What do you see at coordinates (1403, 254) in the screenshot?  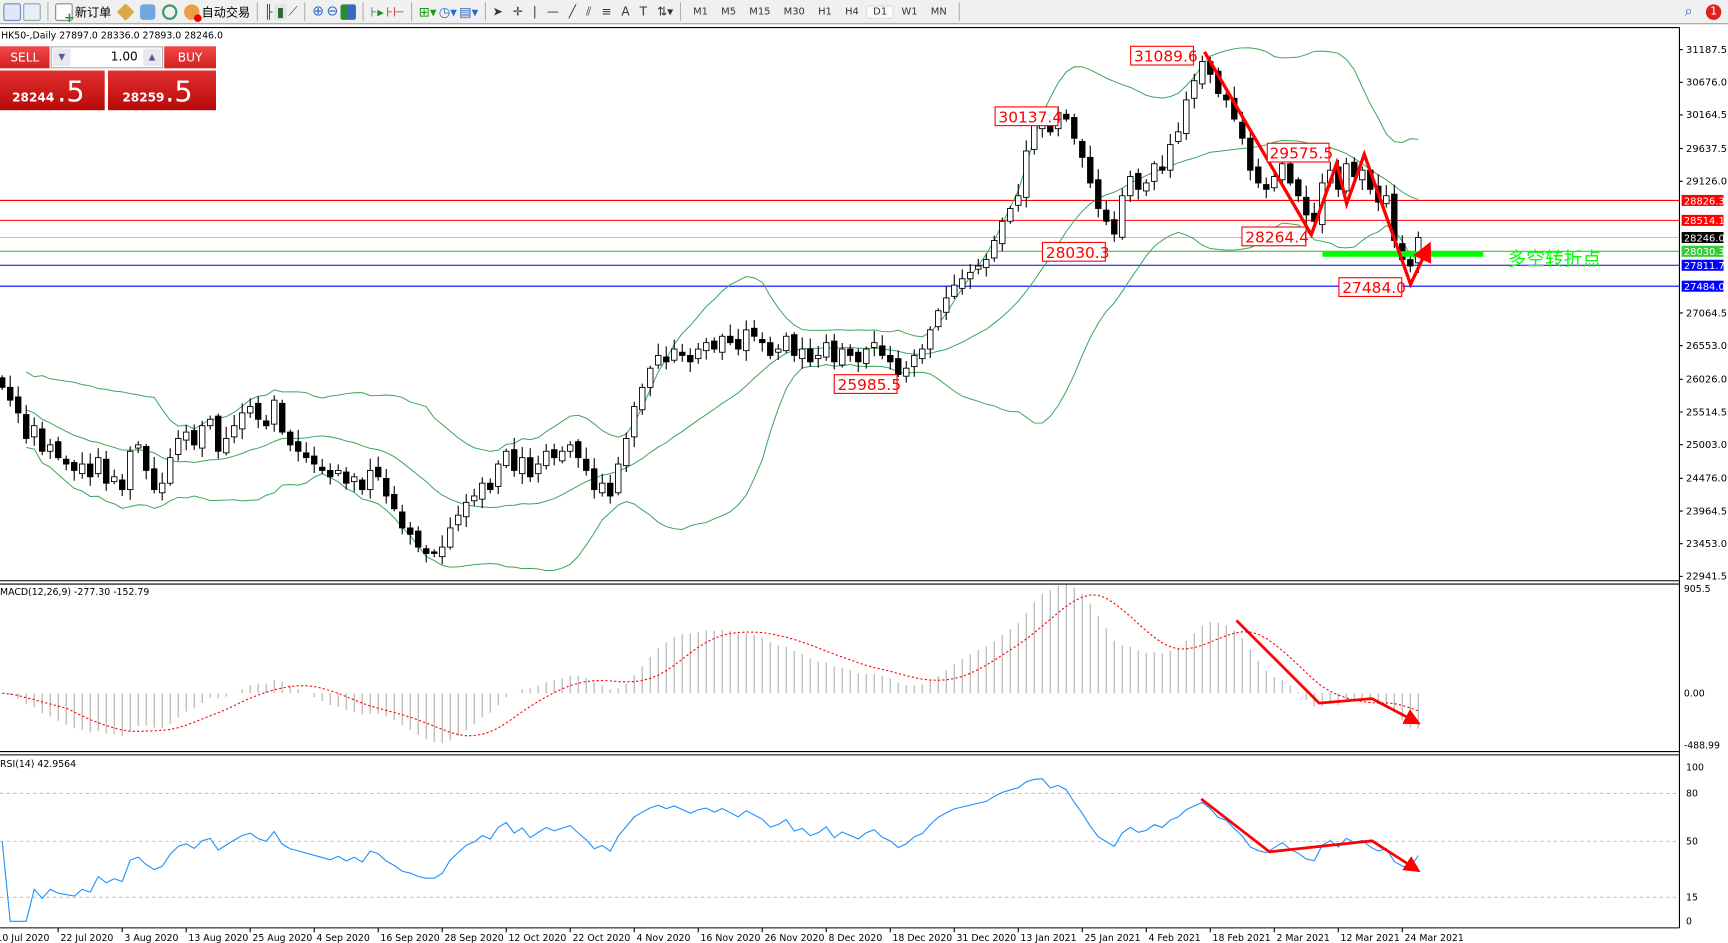 I see `pivot-bar` at bounding box center [1403, 254].